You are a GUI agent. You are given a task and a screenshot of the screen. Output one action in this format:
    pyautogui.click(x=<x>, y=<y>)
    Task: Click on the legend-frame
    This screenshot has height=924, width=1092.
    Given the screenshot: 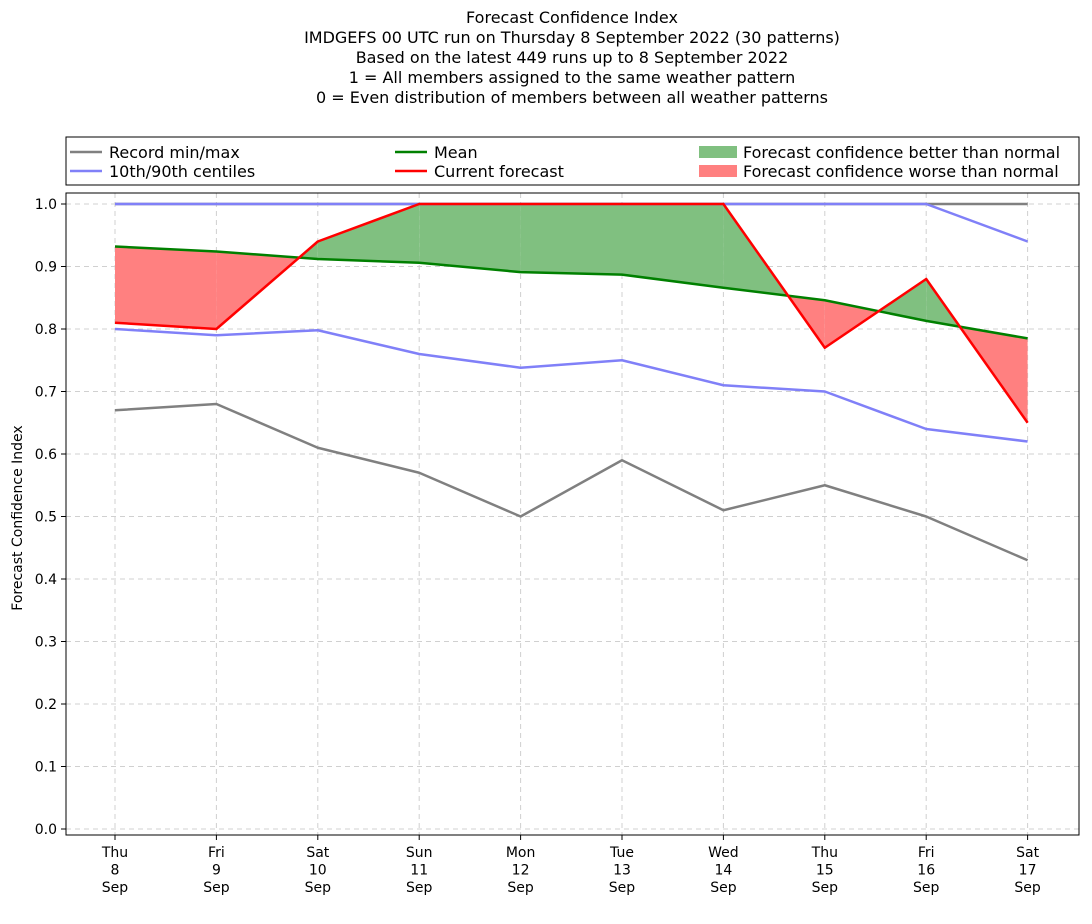 What is the action you would take?
    pyautogui.click(x=572, y=161)
    